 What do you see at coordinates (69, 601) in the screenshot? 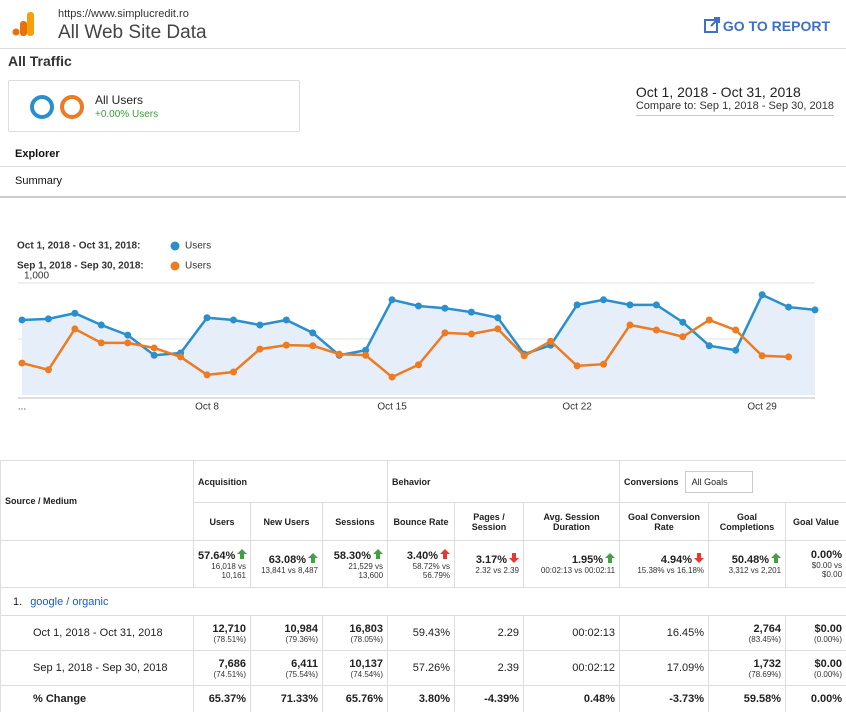
I see `row-link: google / organic` at bounding box center [69, 601].